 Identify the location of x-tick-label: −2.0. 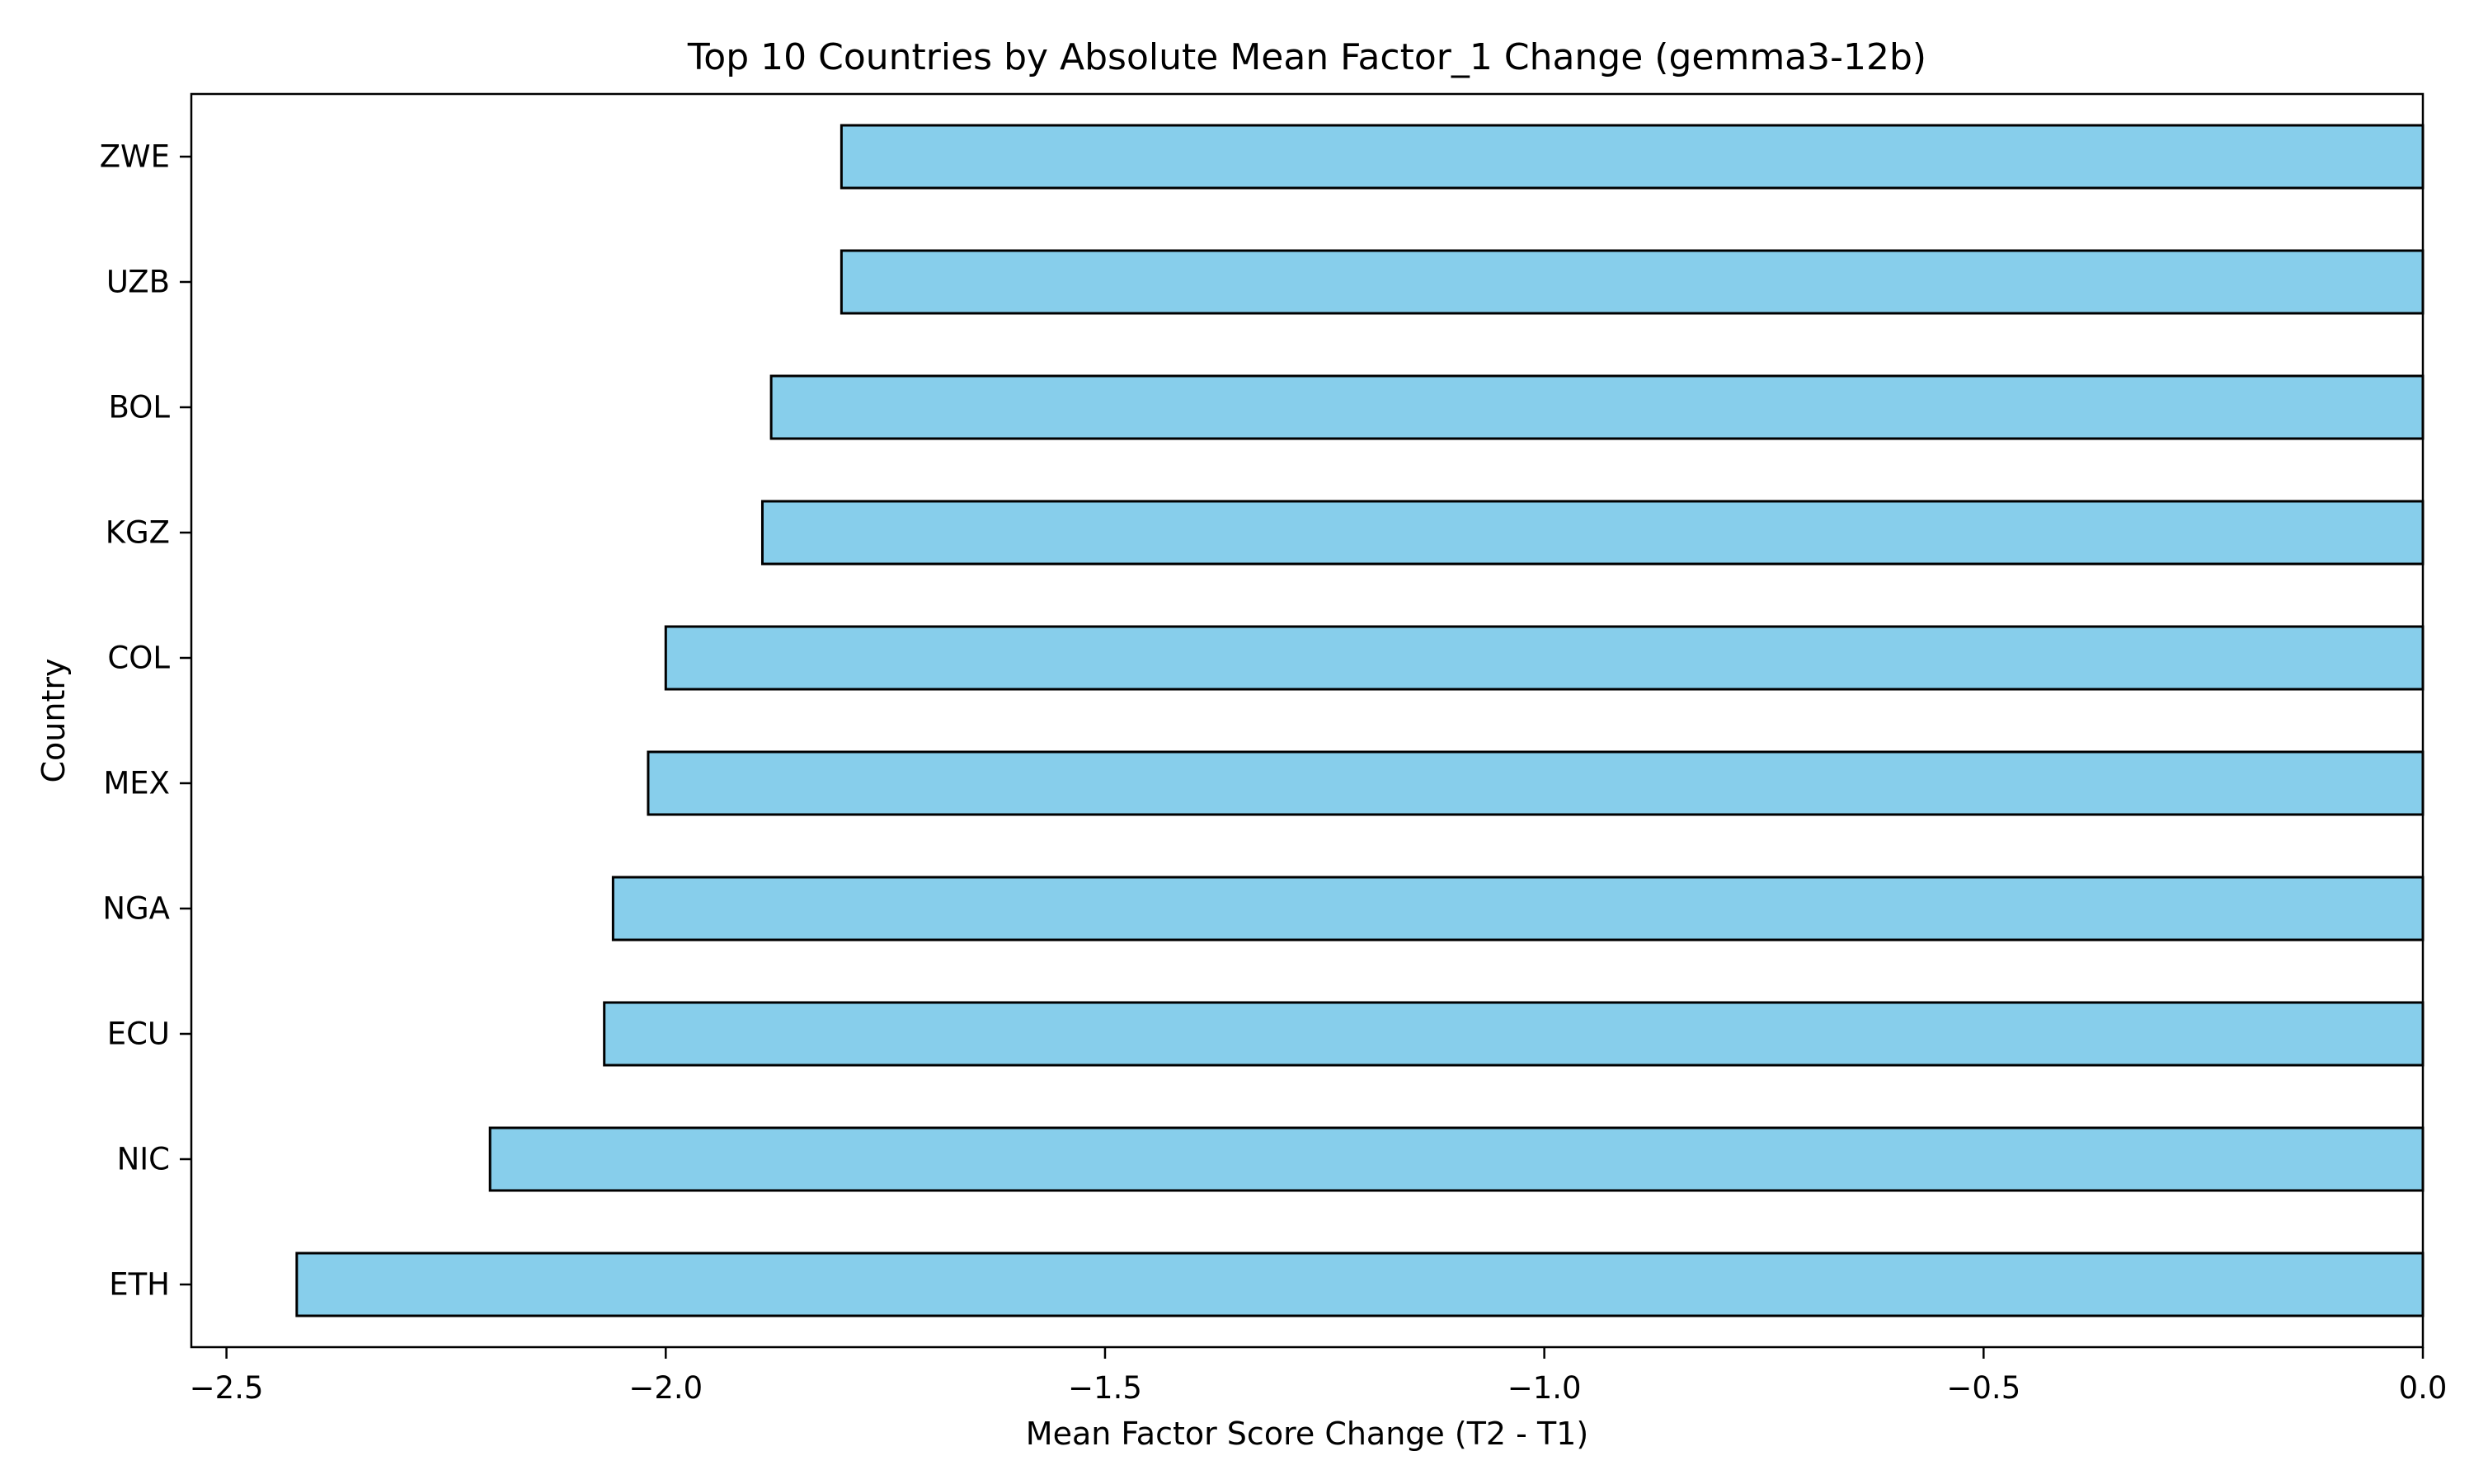
(665, 1388).